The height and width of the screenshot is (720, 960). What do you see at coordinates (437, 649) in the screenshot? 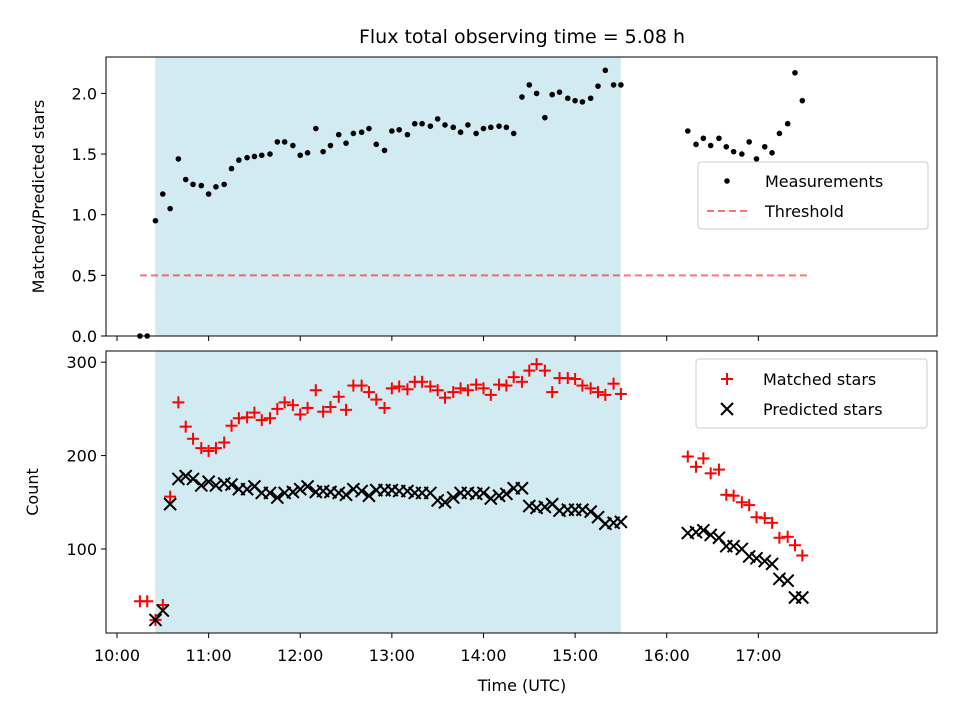
I see `time-x-axis: 10:00 11:00 12:00 13:00 14:00 15:00 16:00 17:00` at bounding box center [437, 649].